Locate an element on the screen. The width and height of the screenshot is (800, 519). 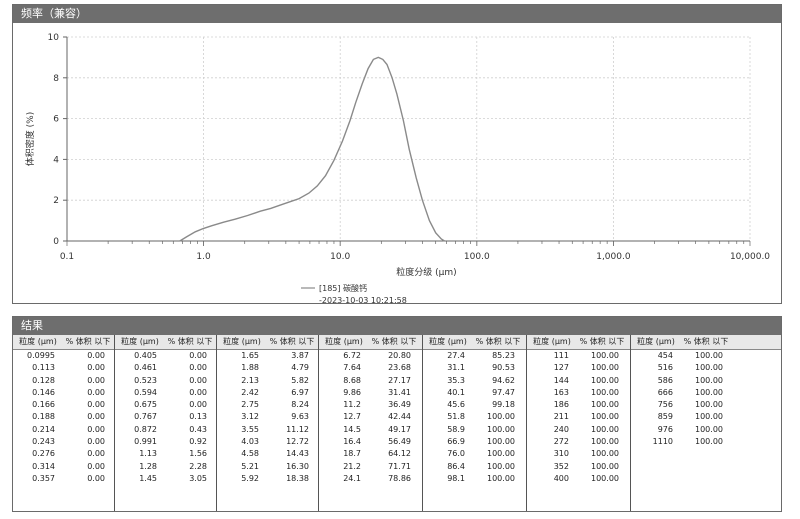
table-row: 24.1 78.86 is located at coordinates (370, 479).